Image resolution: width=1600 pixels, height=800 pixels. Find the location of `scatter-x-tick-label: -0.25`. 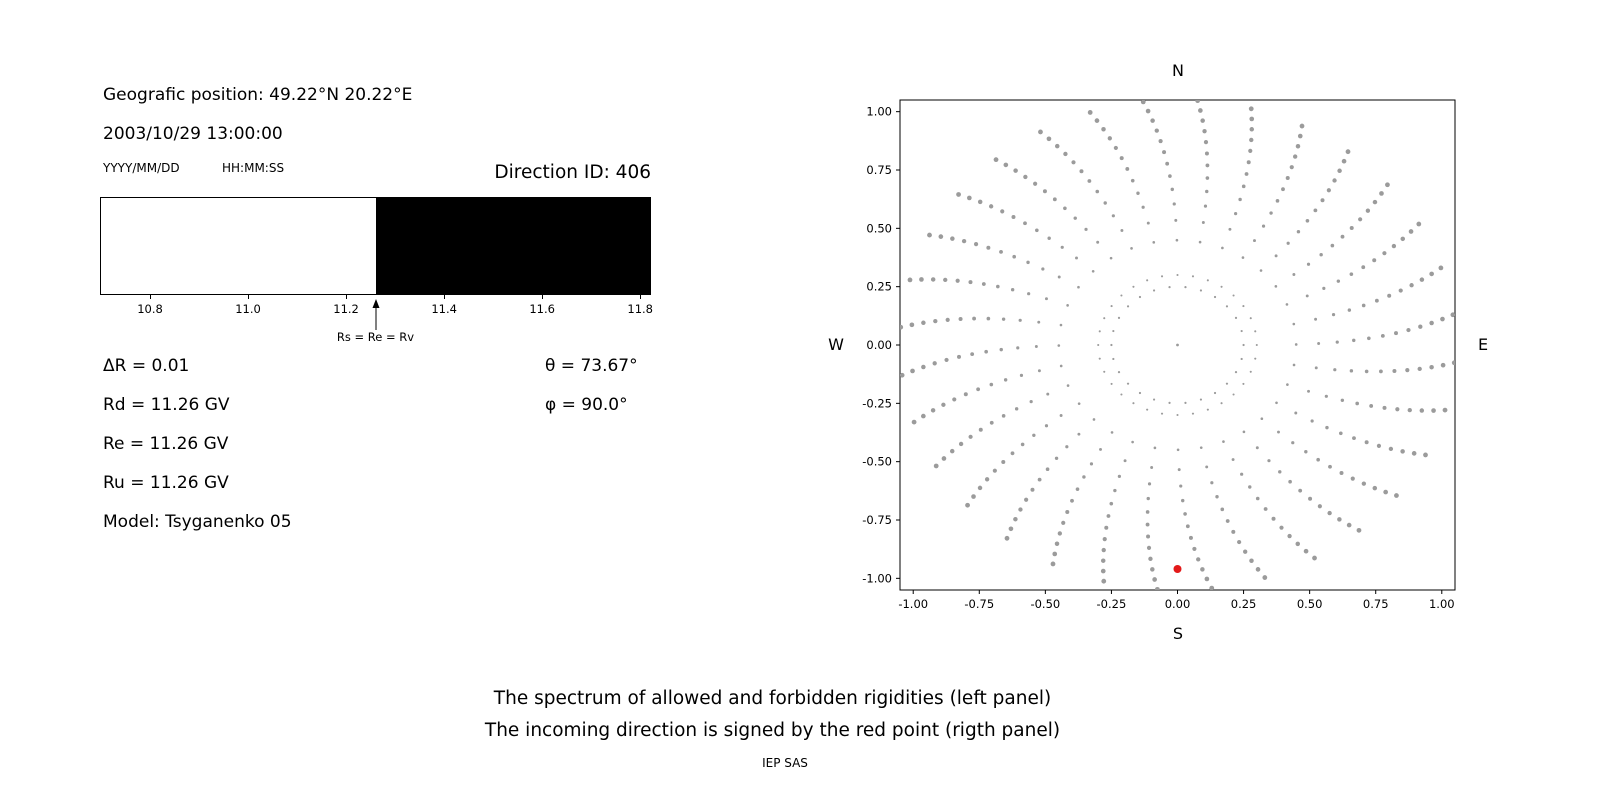

scatter-x-tick-label: -0.25 is located at coordinates (1112, 604).